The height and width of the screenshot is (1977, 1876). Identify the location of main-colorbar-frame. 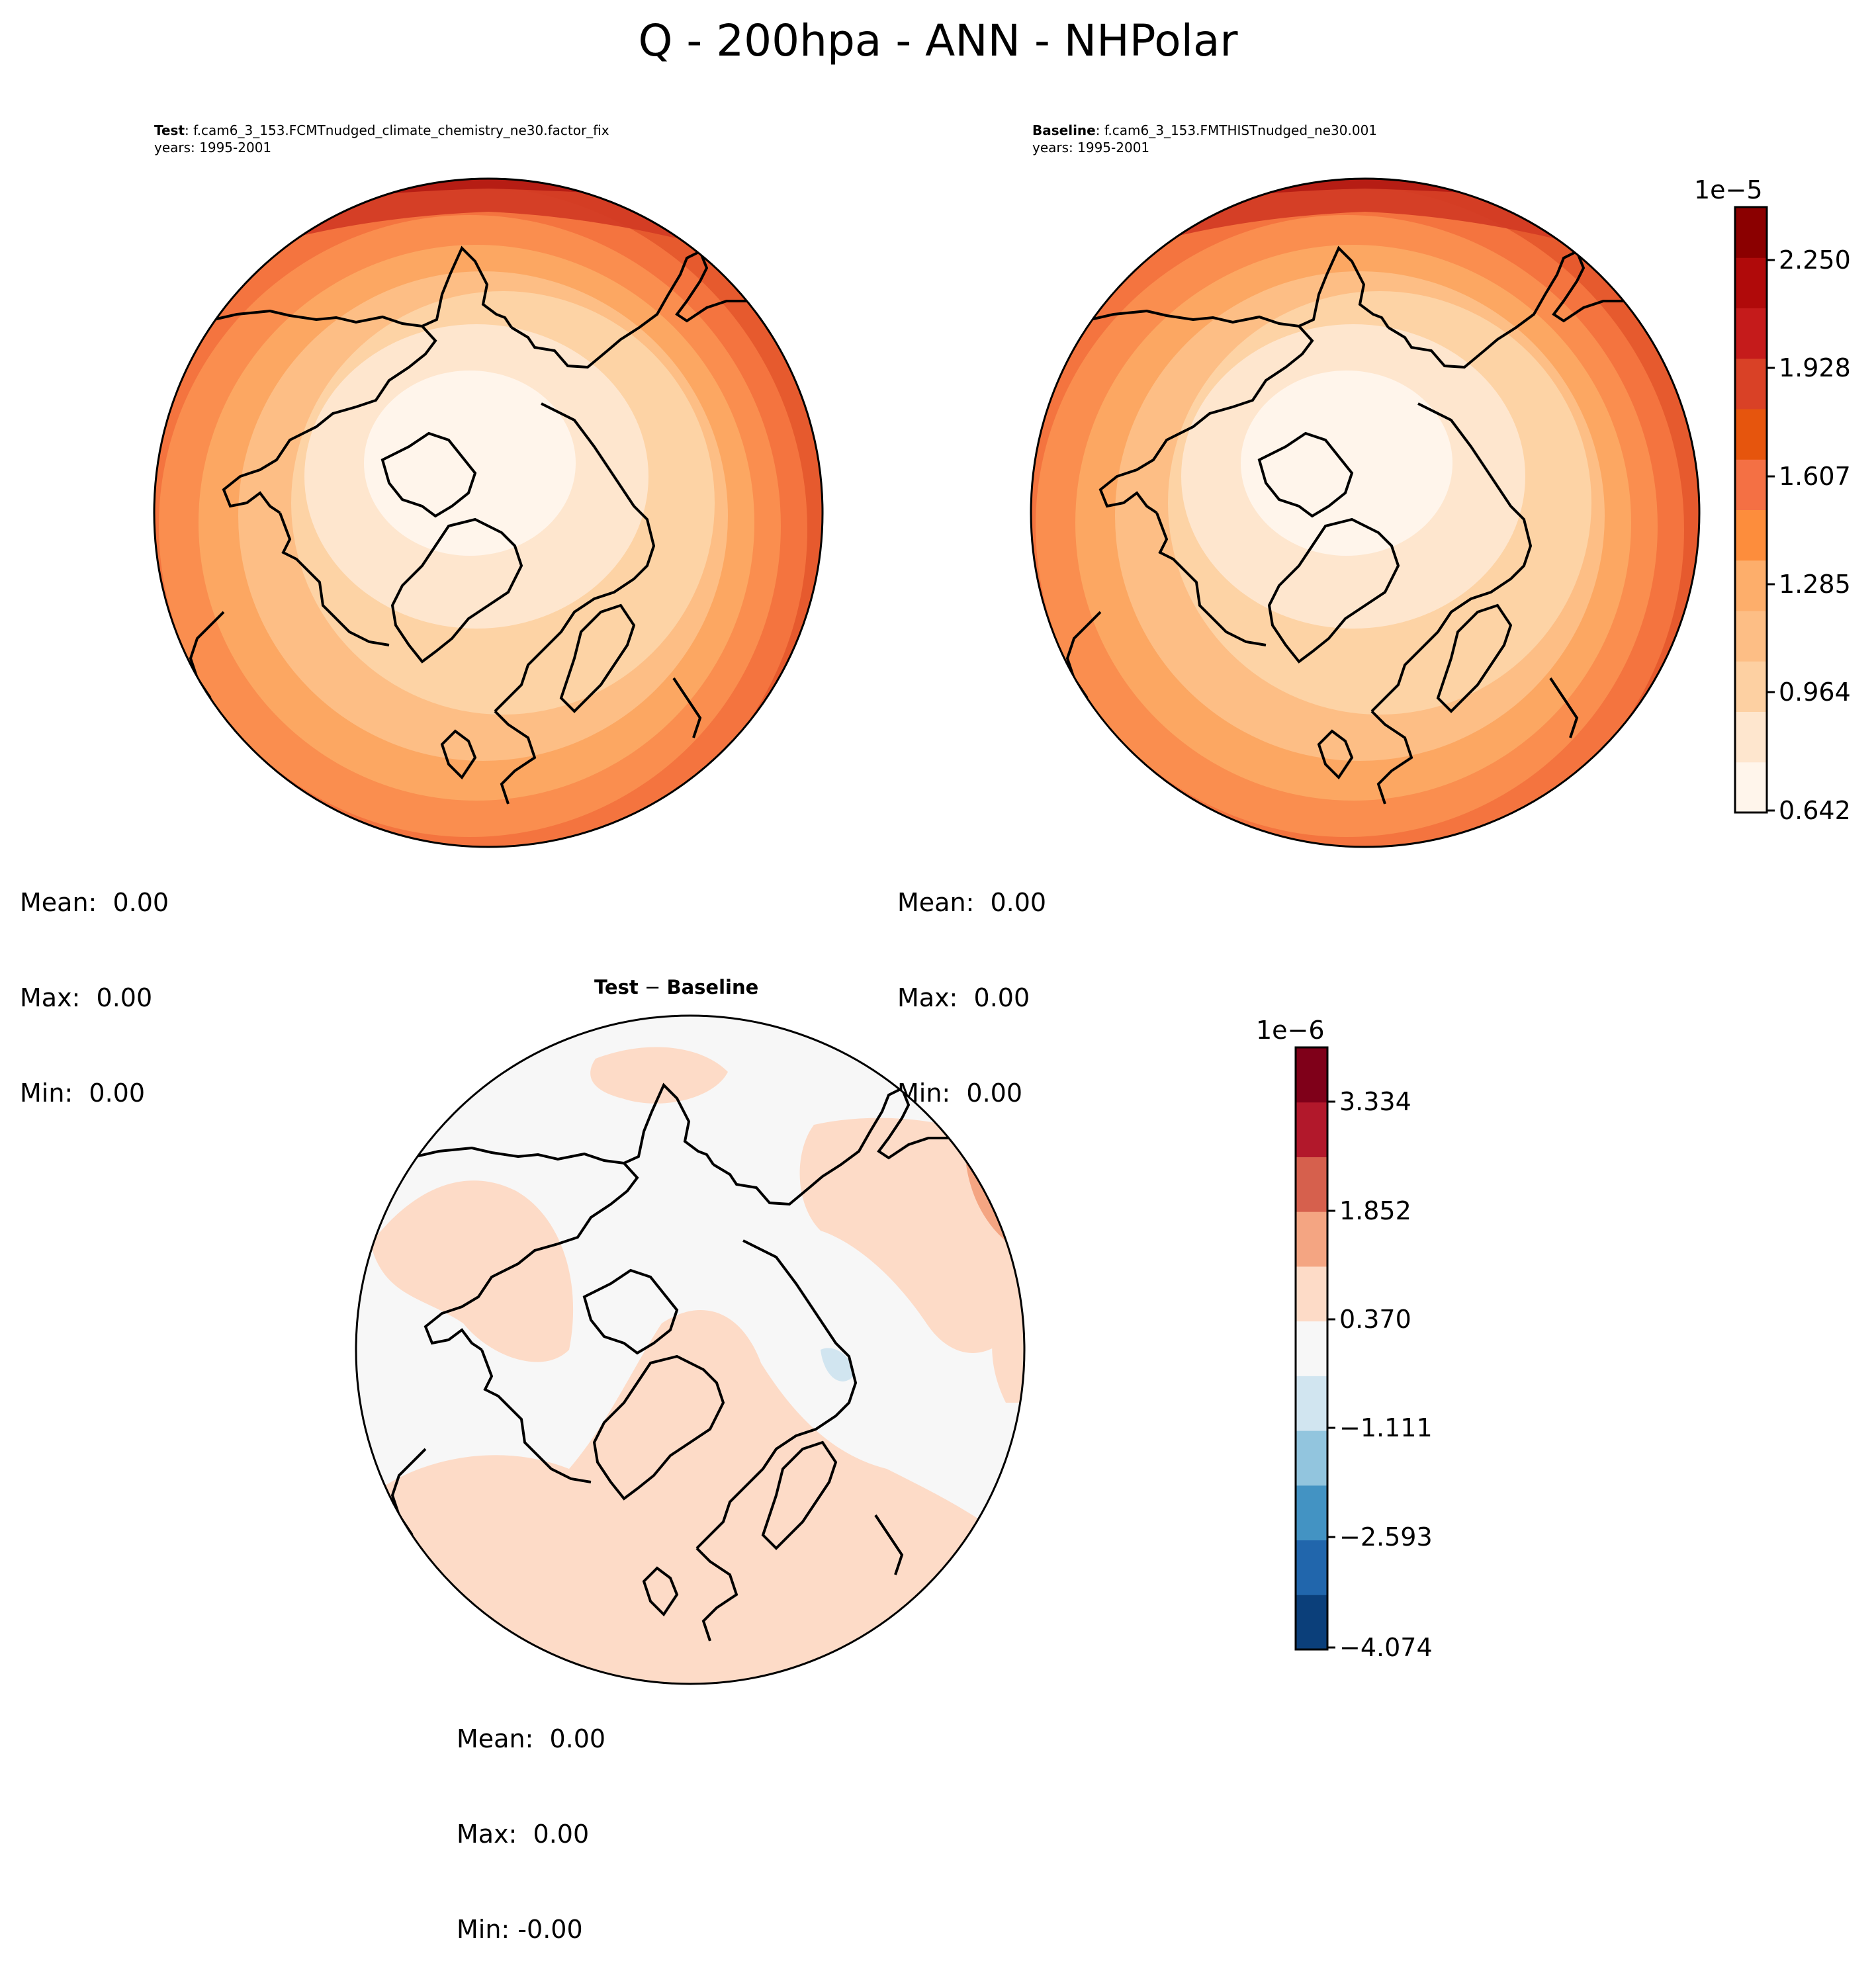
(1751, 510).